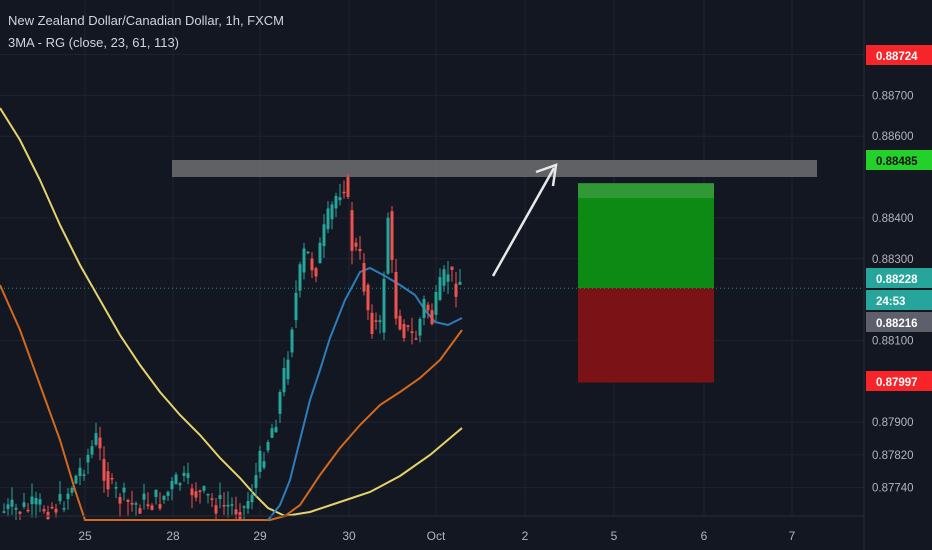 This screenshot has width=932, height=550. Describe the element at coordinates (893, 96) in the screenshot. I see `price-tick-label: 0.88700` at that location.